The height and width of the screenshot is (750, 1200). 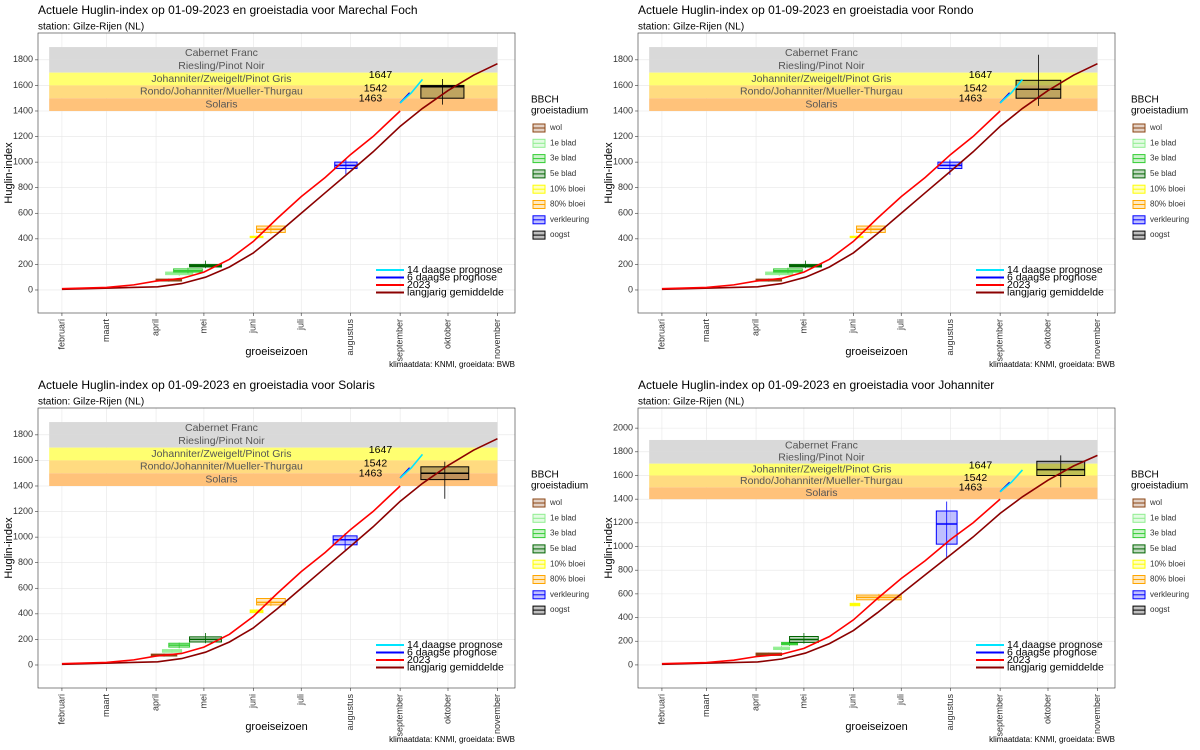 I want to click on value-label: 1463, so click(x=371, y=99).